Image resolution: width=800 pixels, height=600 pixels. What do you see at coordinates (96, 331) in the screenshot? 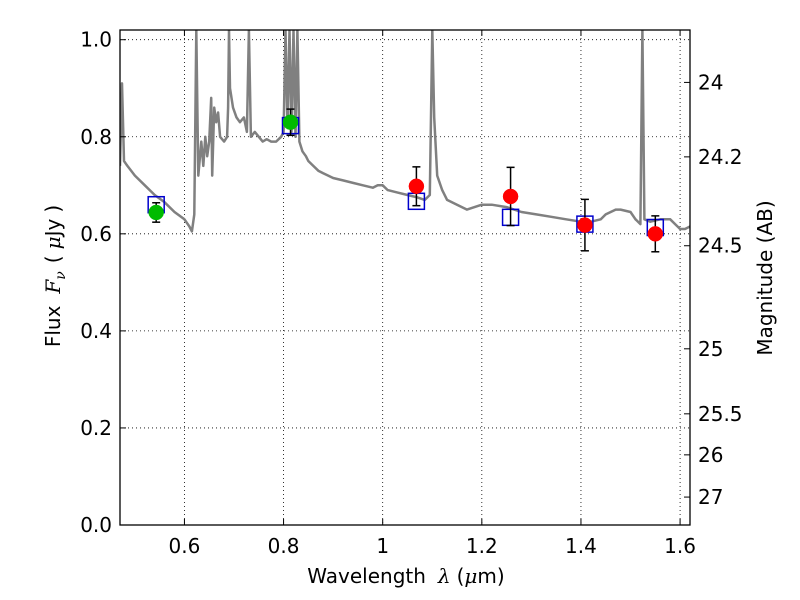
I see `y-tick-label: 0.4` at bounding box center [96, 331].